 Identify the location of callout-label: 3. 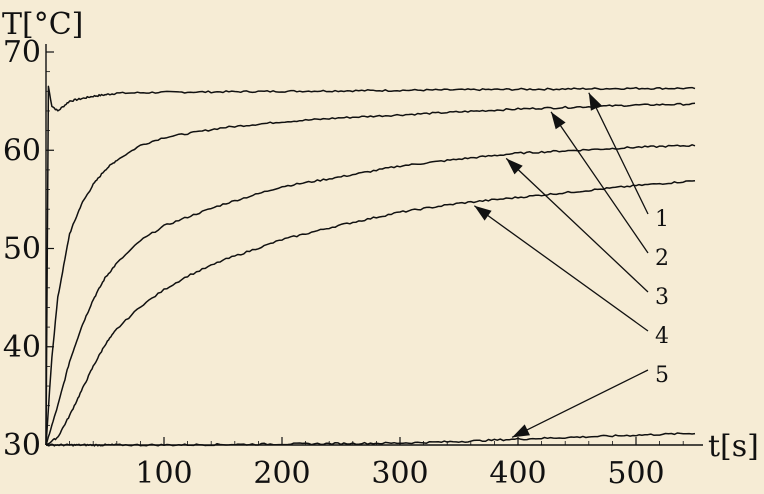
(662, 297).